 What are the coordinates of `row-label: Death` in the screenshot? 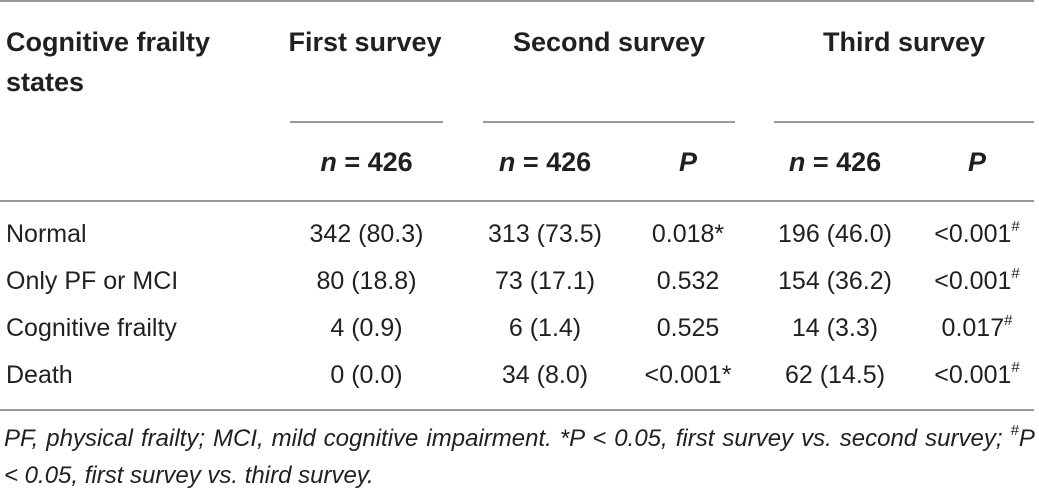 It's located at (39, 375).